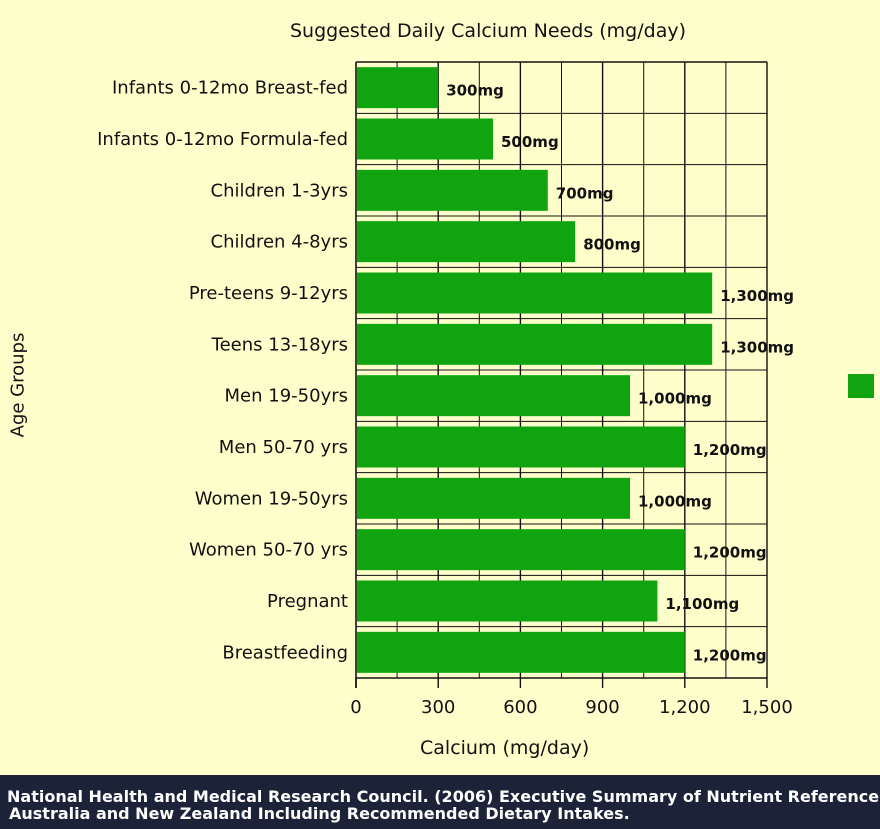 Image resolution: width=880 pixels, height=829 pixels. Describe the element at coordinates (18, 385) in the screenshot. I see `y-axis-label: Age Groups` at that location.